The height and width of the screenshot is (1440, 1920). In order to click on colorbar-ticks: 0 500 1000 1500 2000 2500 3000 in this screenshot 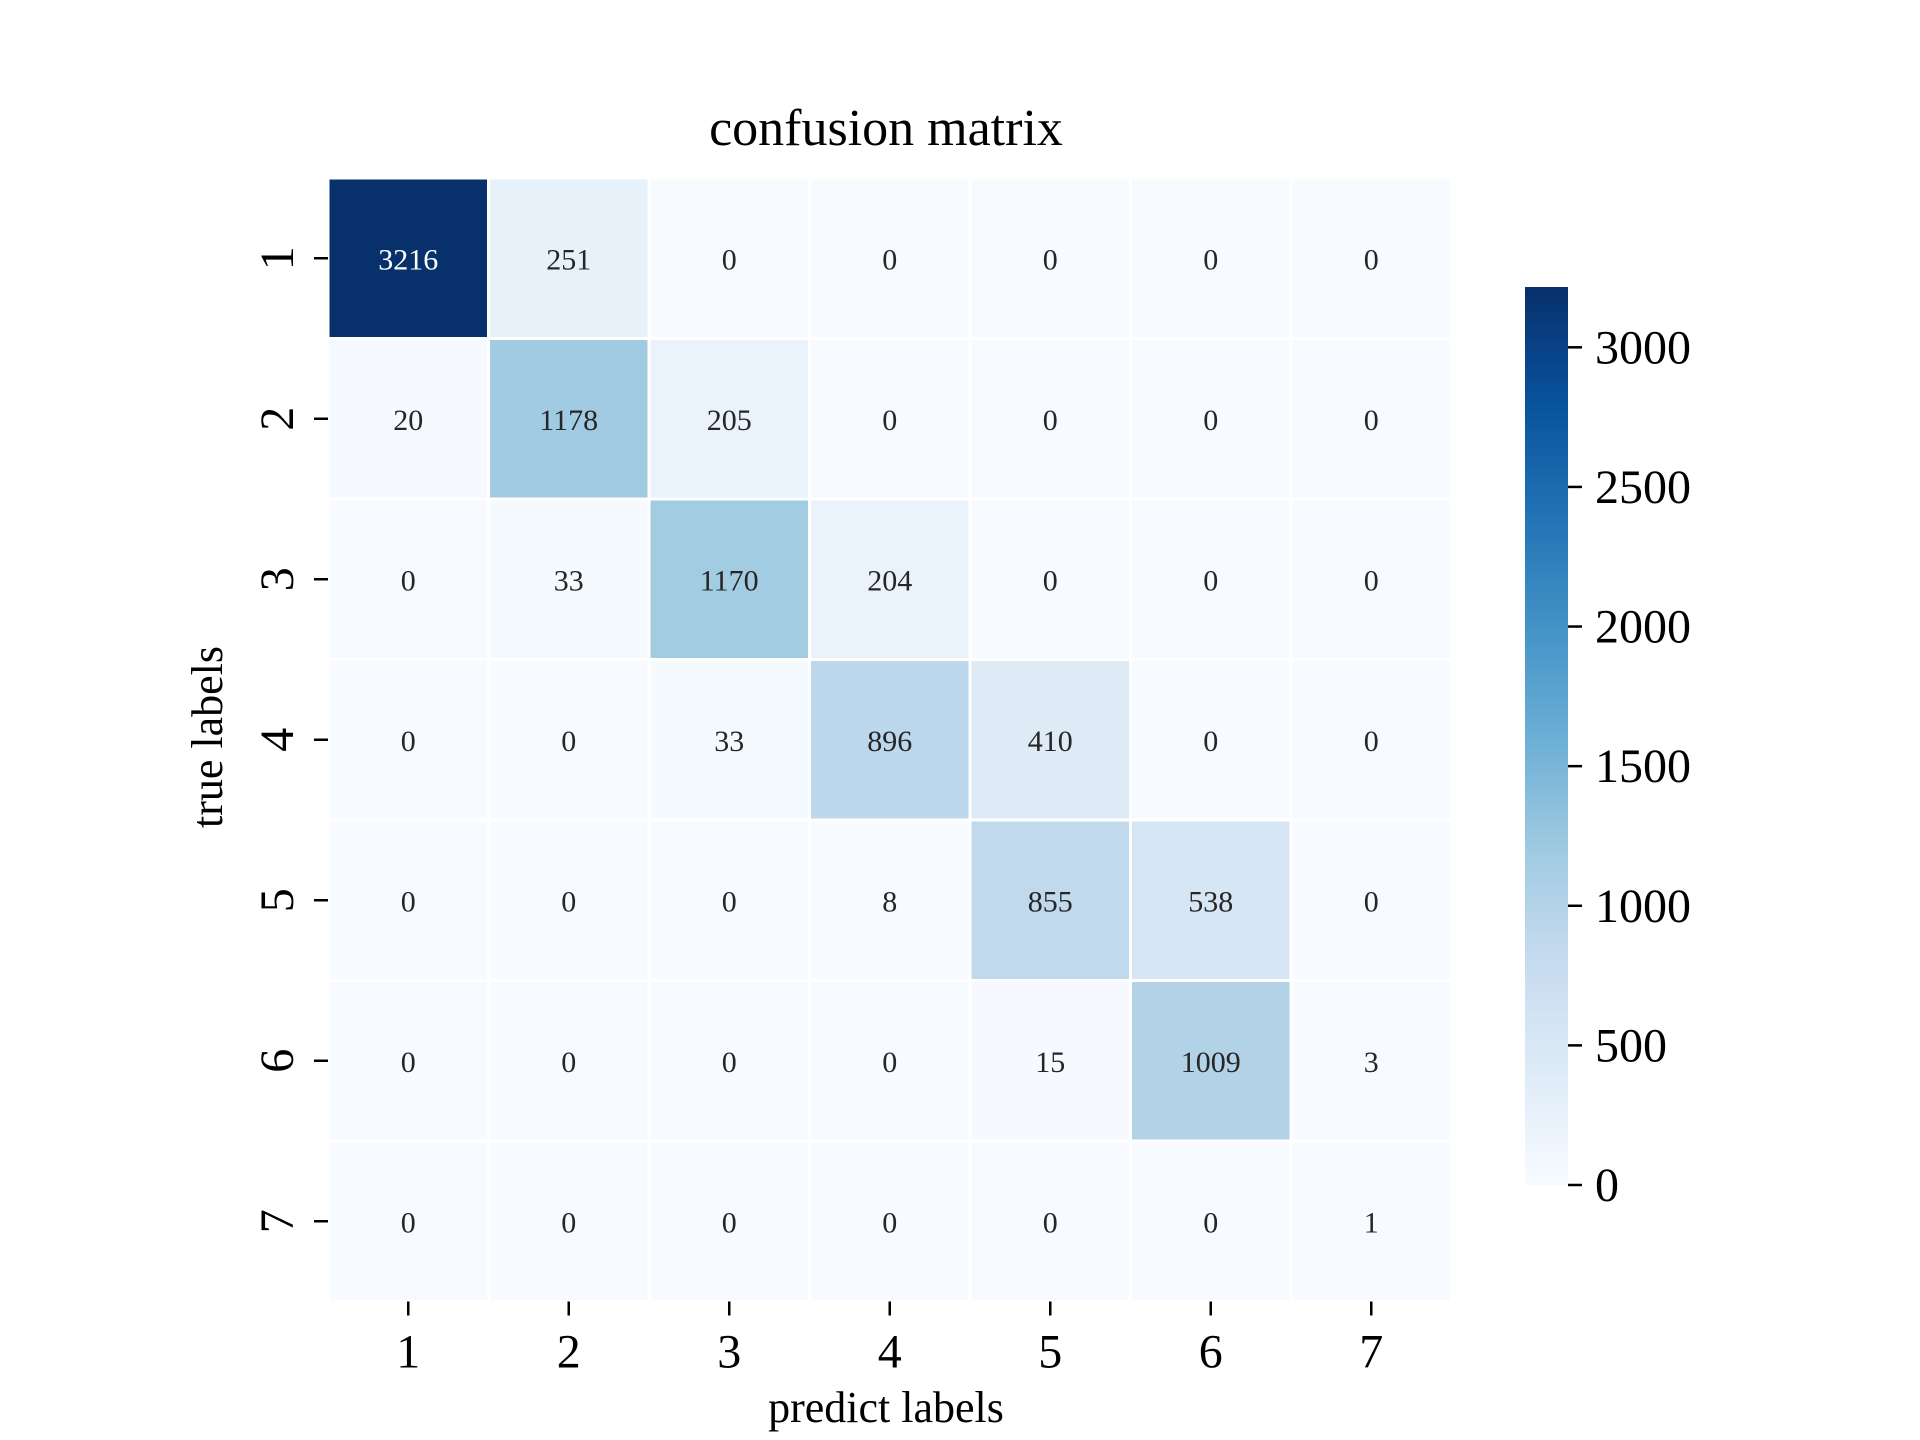, I will do `click(1629, 766)`.